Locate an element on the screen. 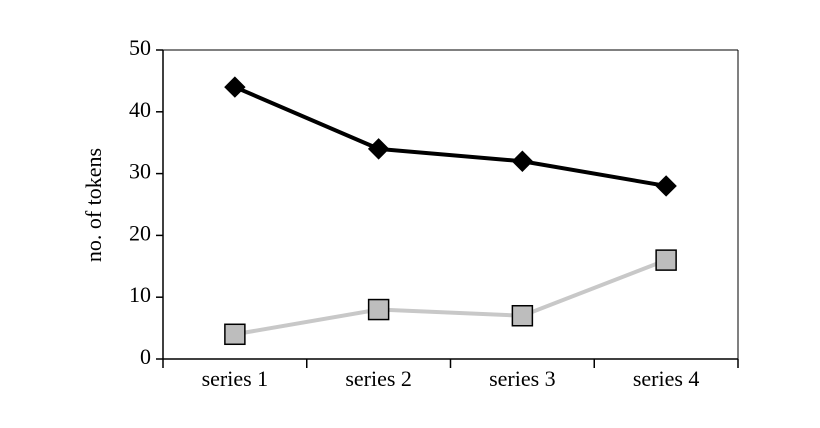  x-tick-label: series 1 is located at coordinates (235, 378).